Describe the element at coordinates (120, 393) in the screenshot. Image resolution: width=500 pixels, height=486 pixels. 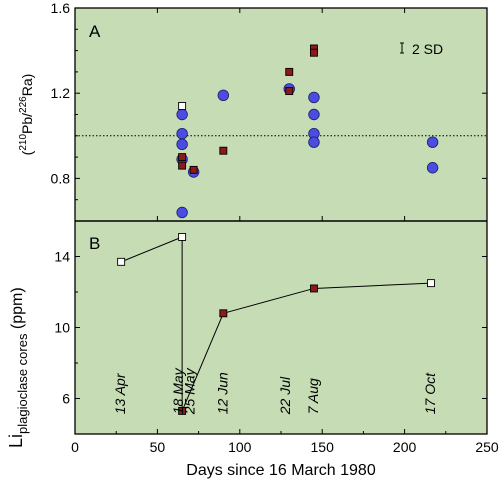
I see `date-label: 13 Apr` at that location.